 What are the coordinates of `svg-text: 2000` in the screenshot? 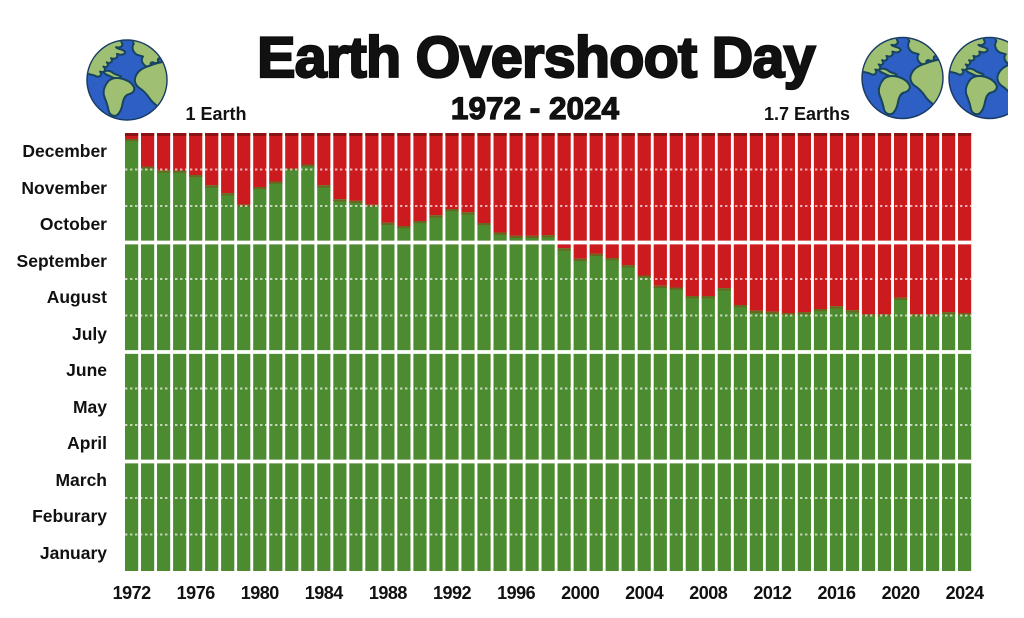 It's located at (580, 593).